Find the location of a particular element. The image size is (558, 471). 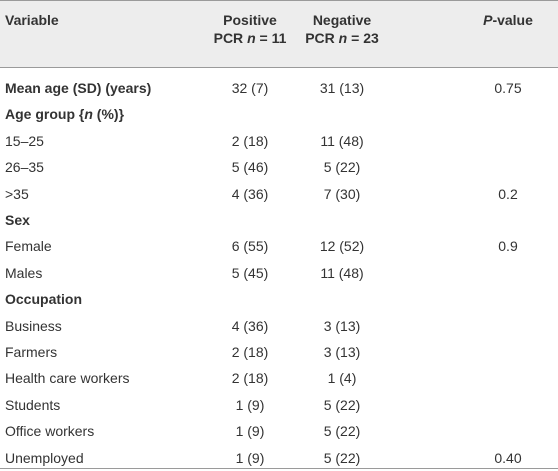

header-line: P-value is located at coordinates (503, 20).